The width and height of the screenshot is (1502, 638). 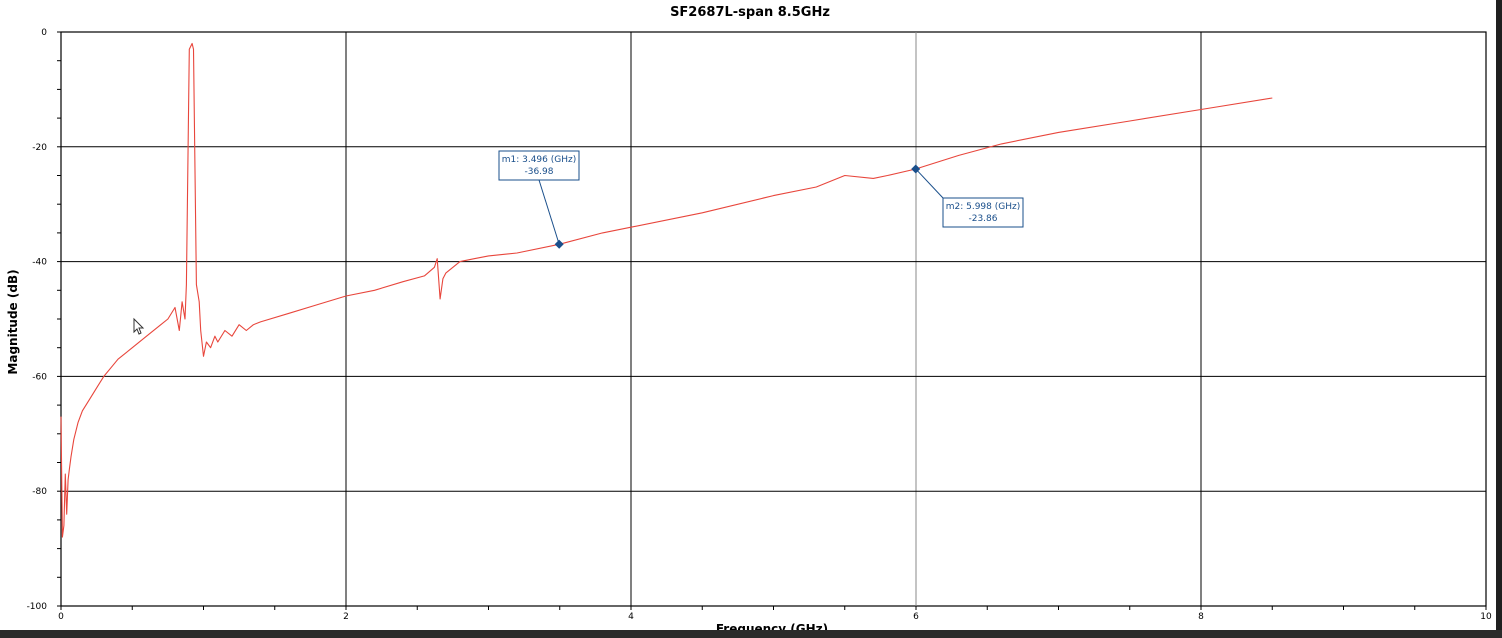 What do you see at coordinates (39, 377) in the screenshot?
I see `y-tick-label: -60` at bounding box center [39, 377].